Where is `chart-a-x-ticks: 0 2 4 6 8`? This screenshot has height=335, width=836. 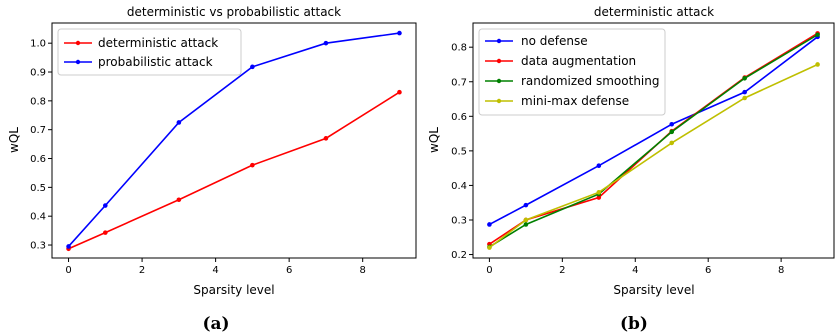
chart-a-x-ticks: 0 2 4 6 8 is located at coordinates (215, 267).